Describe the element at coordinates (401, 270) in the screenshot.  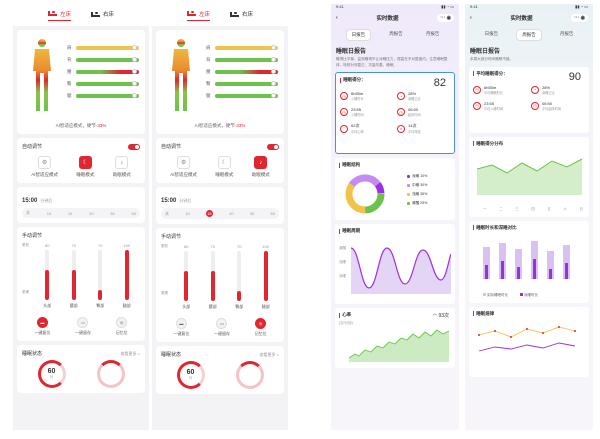
I see `cycle-wave-chart` at that location.